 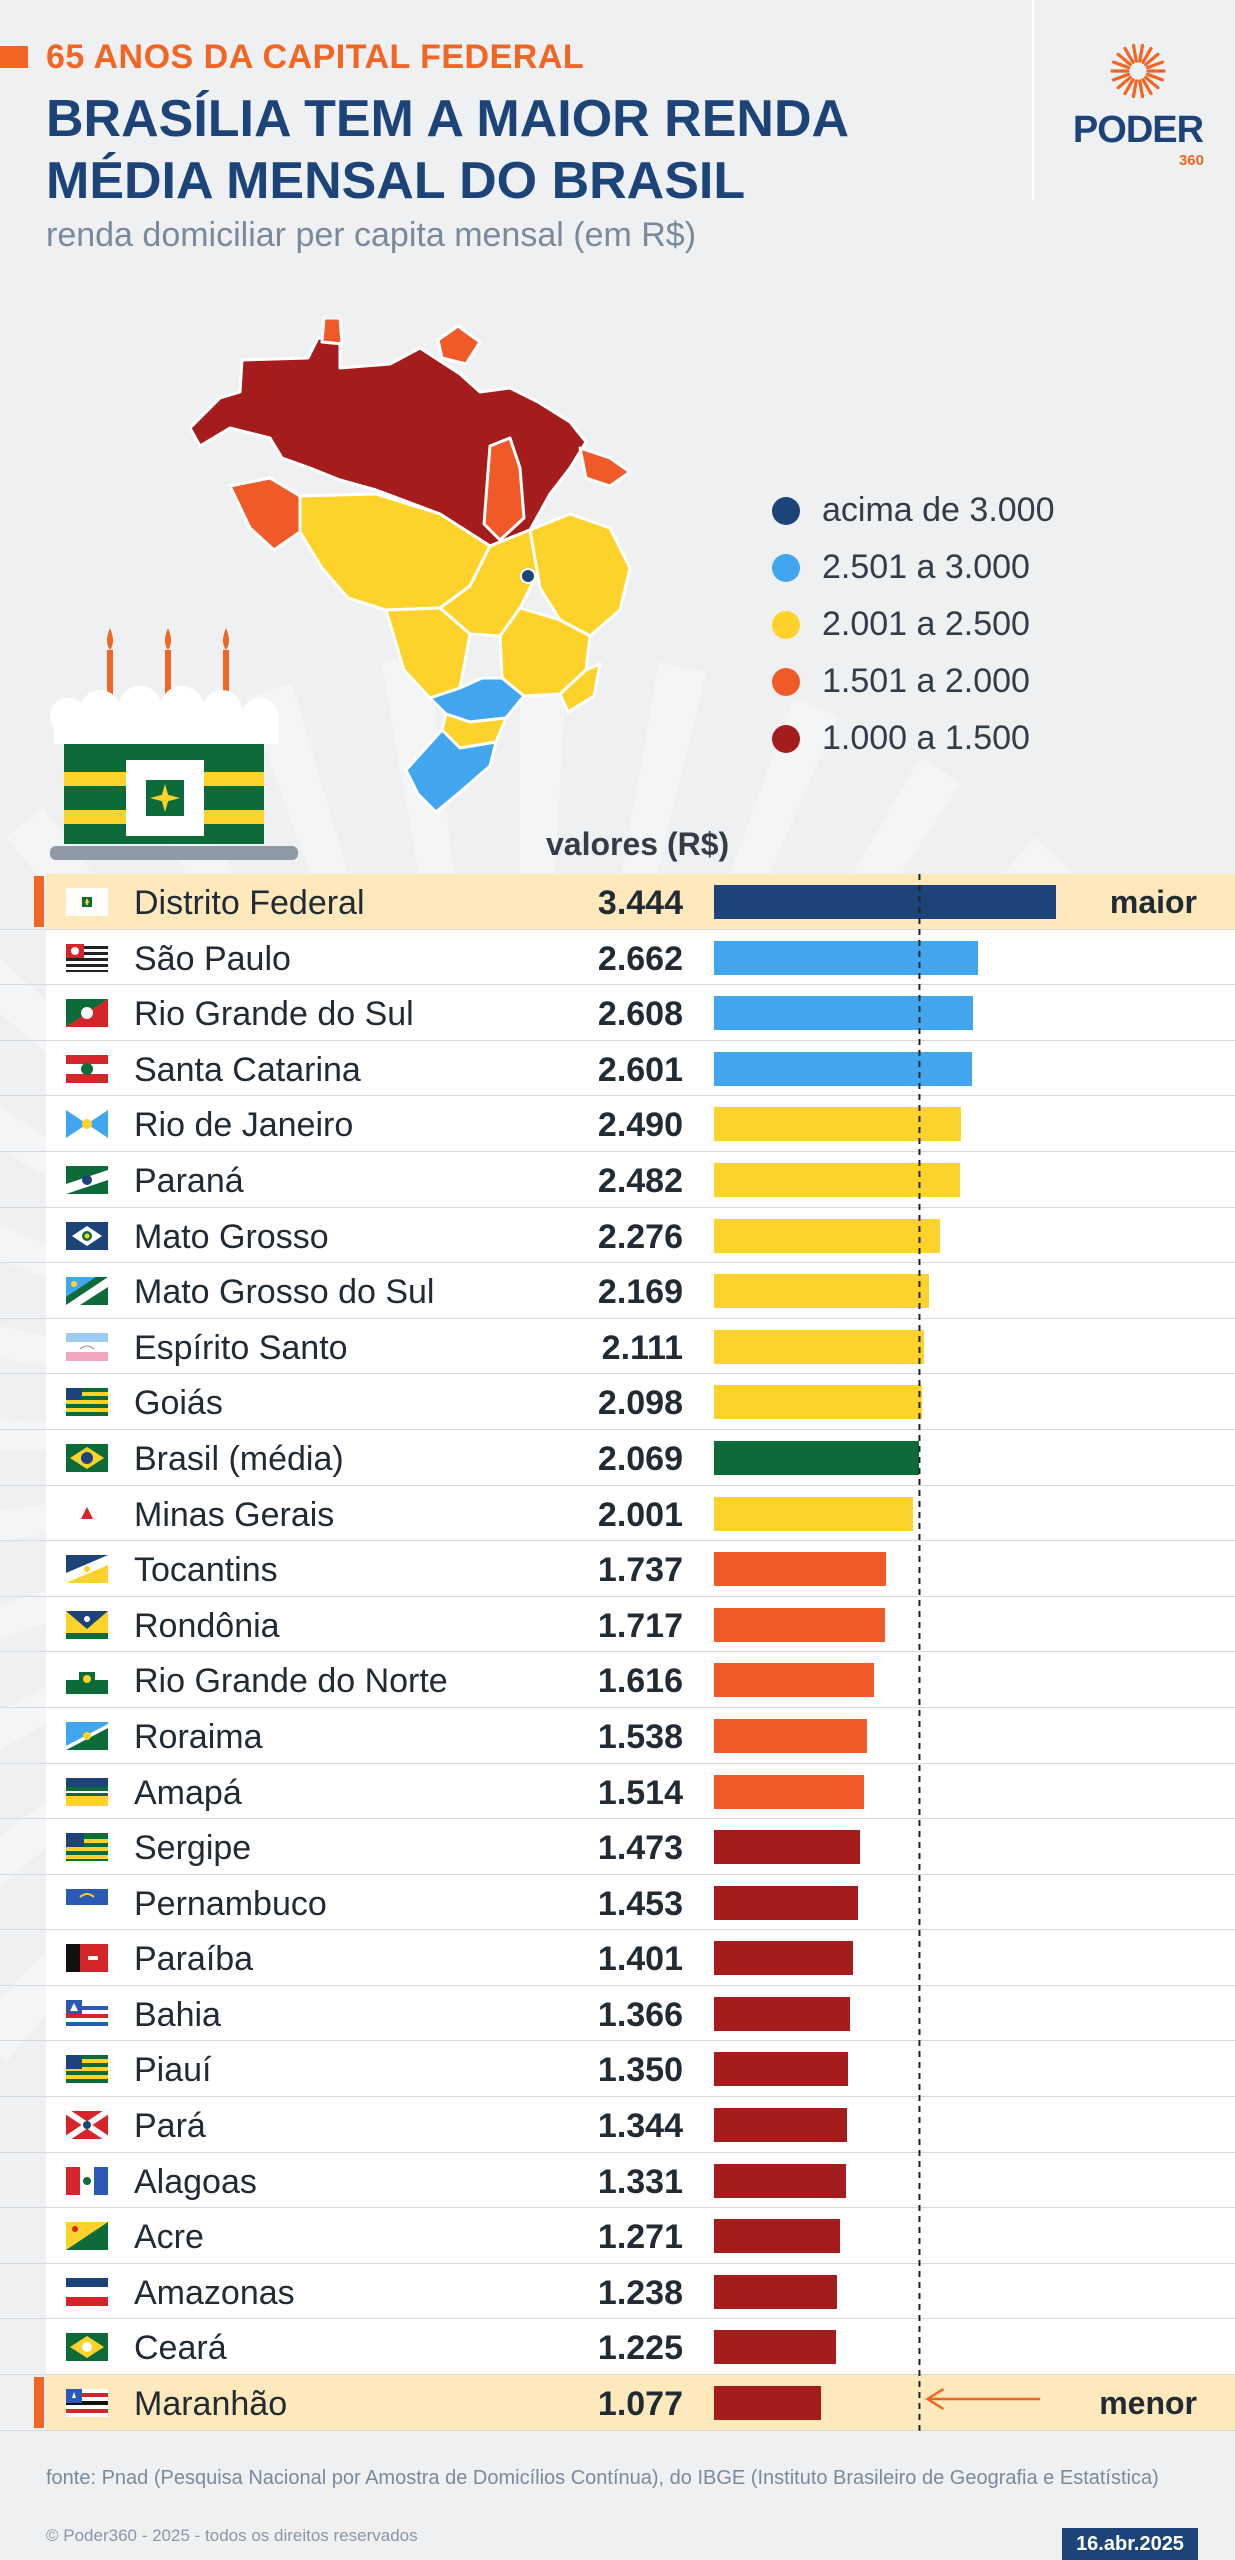 I want to click on table-row: Rondônia 1.717, so click(x=617, y=1624).